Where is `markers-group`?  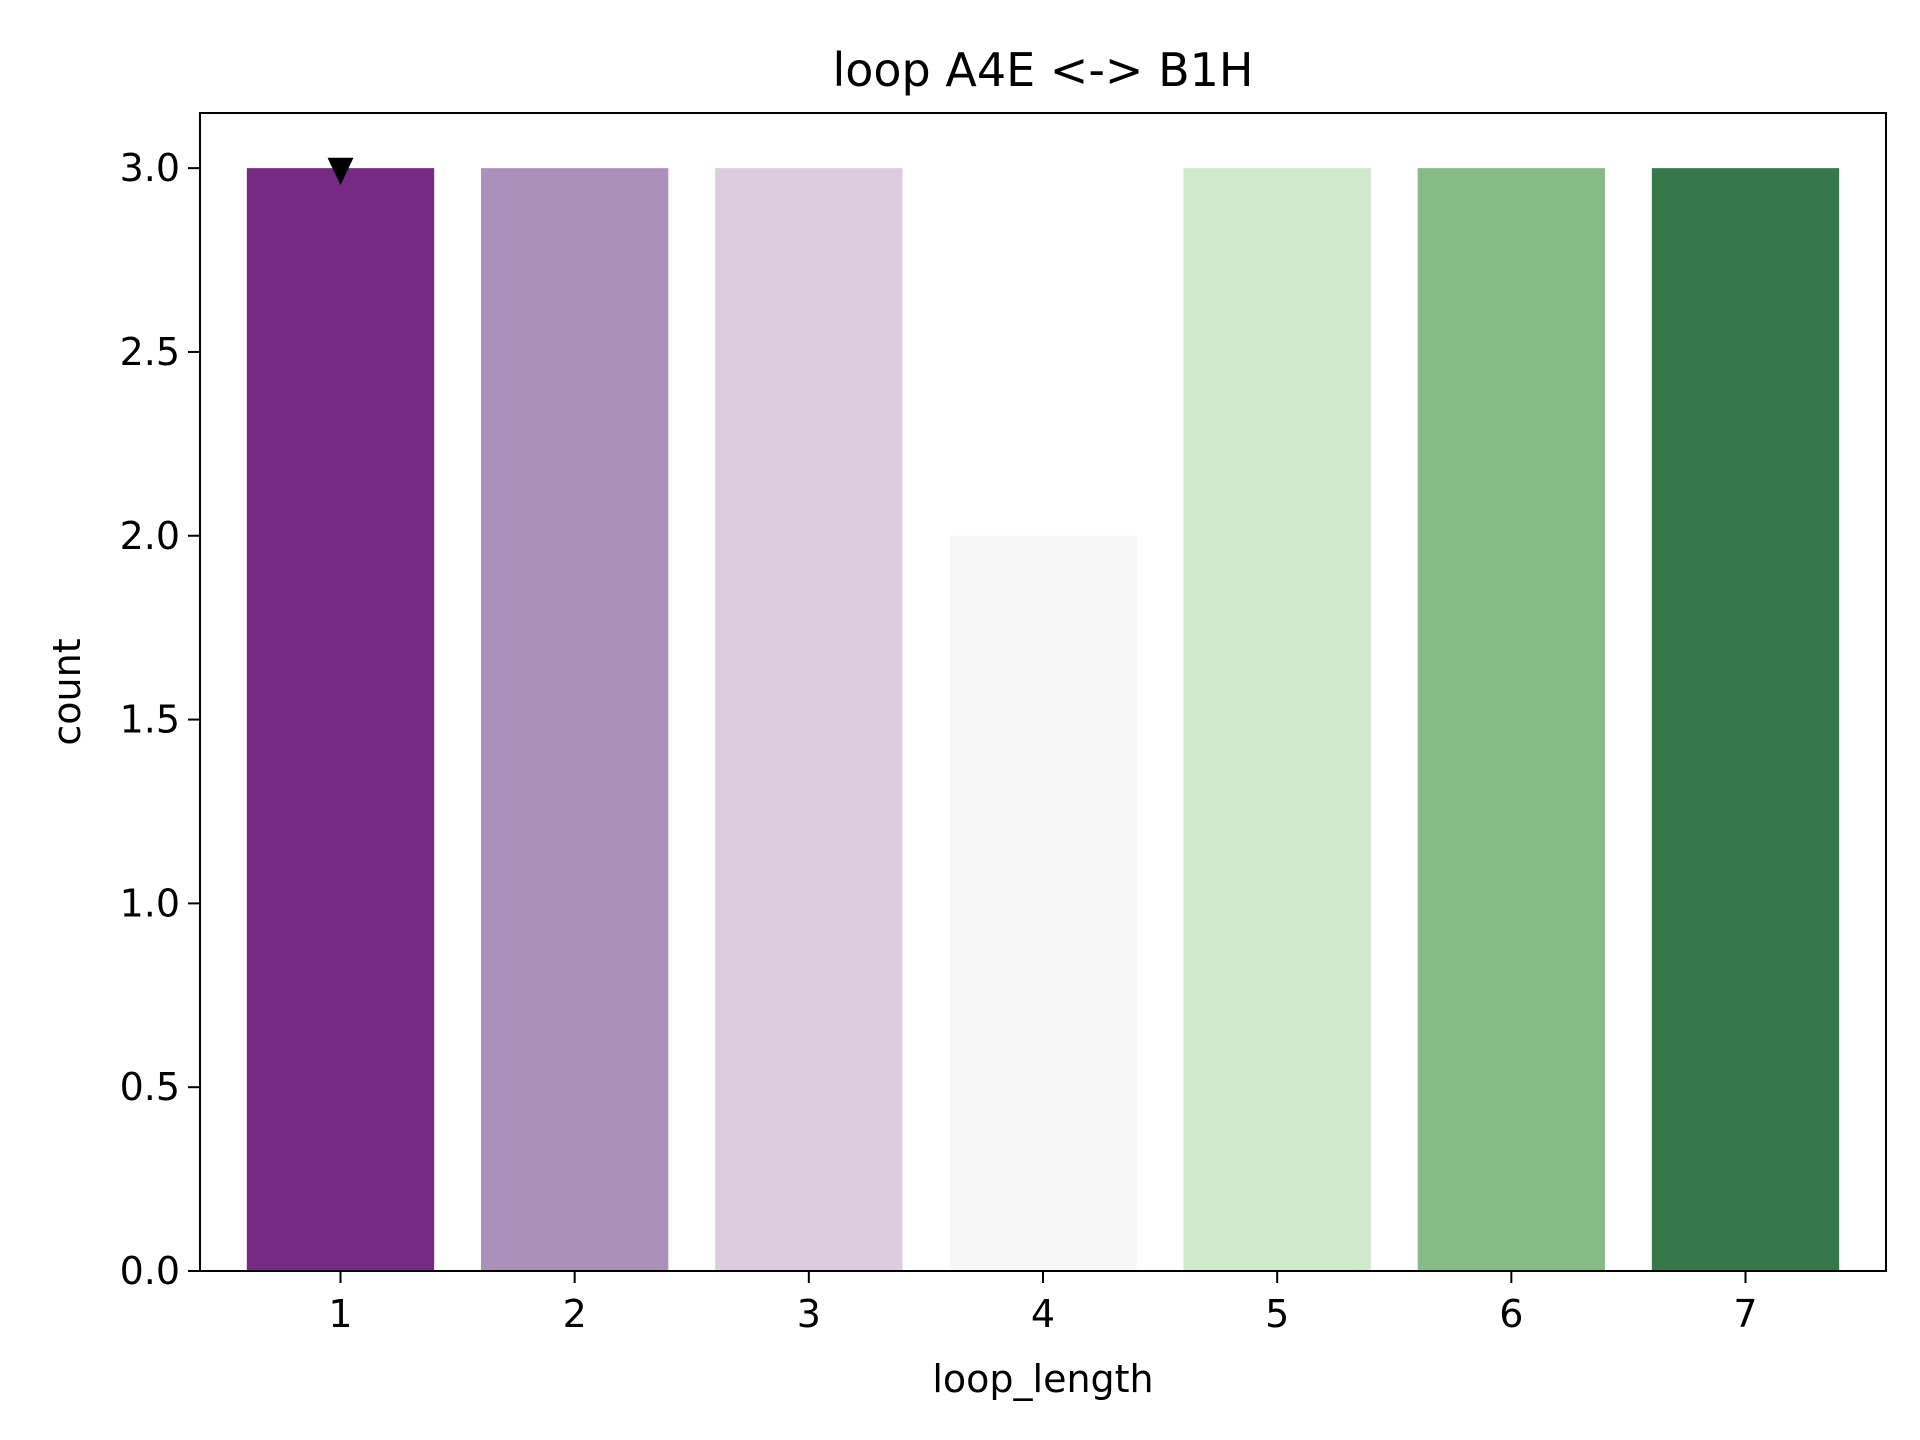
markers-group is located at coordinates (340, 171).